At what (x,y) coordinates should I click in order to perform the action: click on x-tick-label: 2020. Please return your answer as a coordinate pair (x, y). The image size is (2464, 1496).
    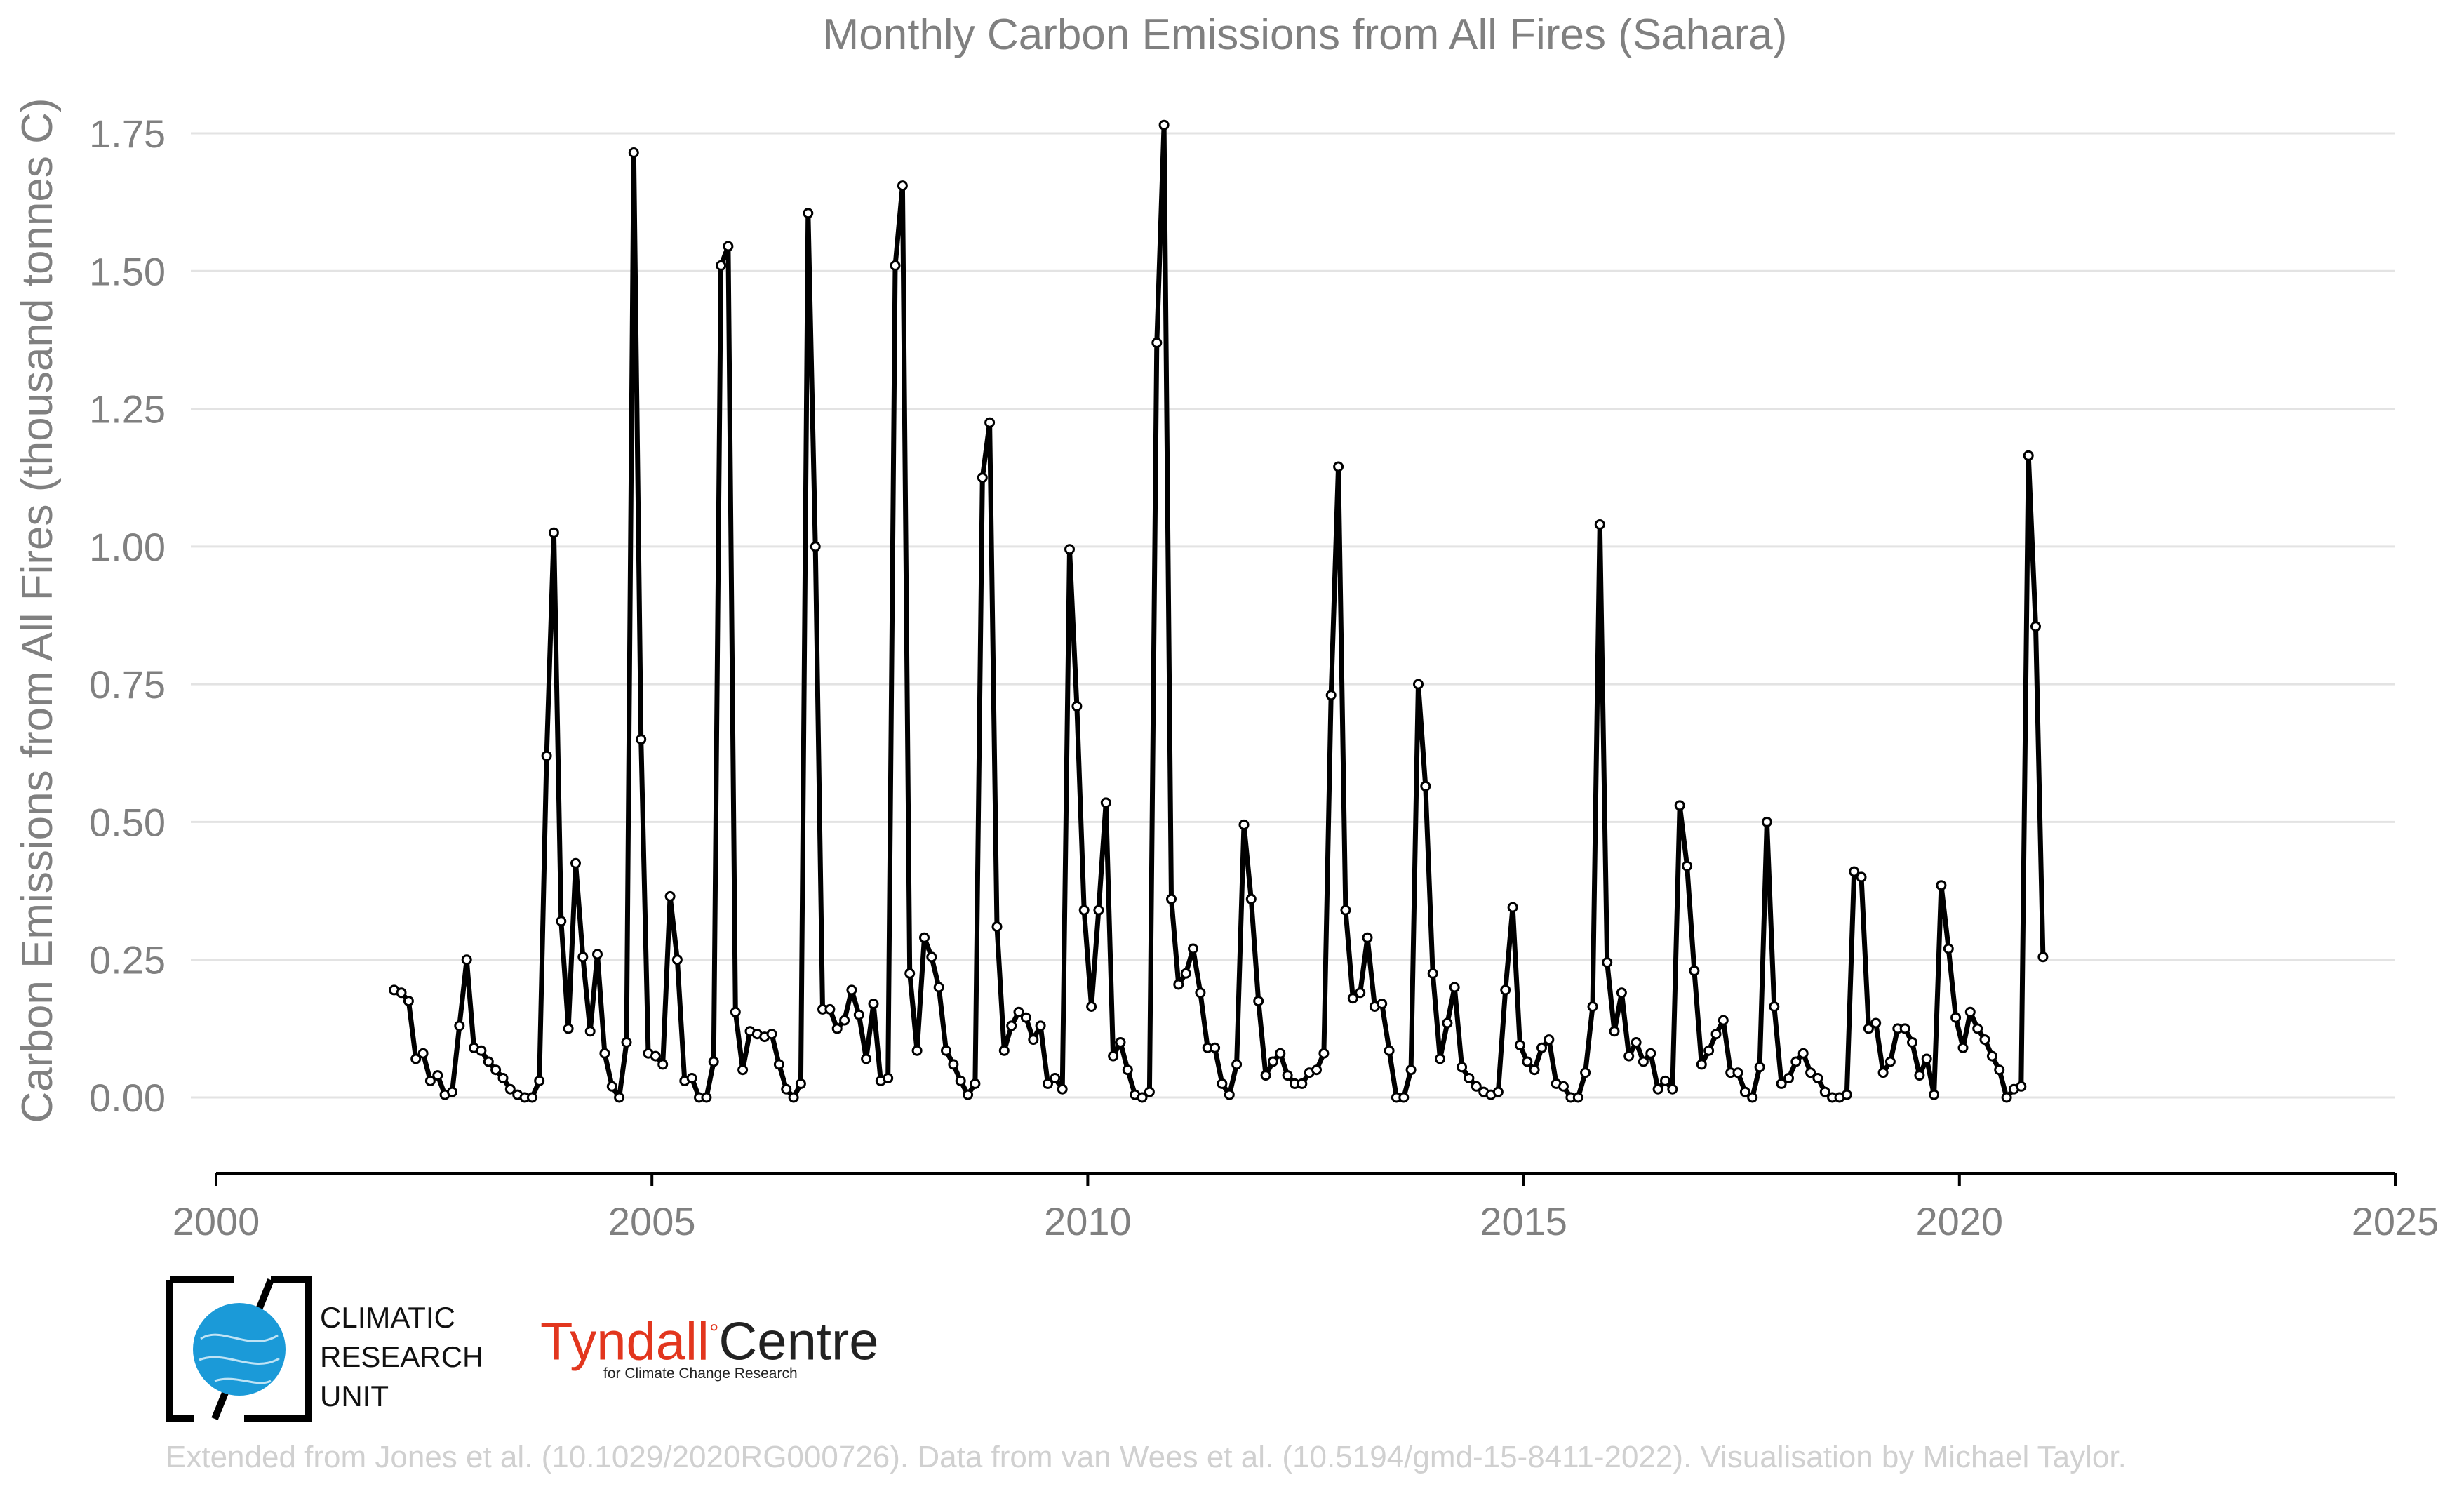
    Looking at the image, I should click on (1960, 1221).